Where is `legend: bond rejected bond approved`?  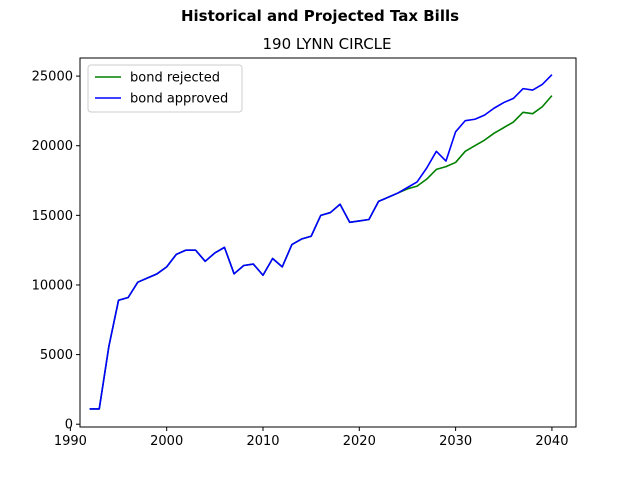
legend: bond rejected bond approved is located at coordinates (165, 88).